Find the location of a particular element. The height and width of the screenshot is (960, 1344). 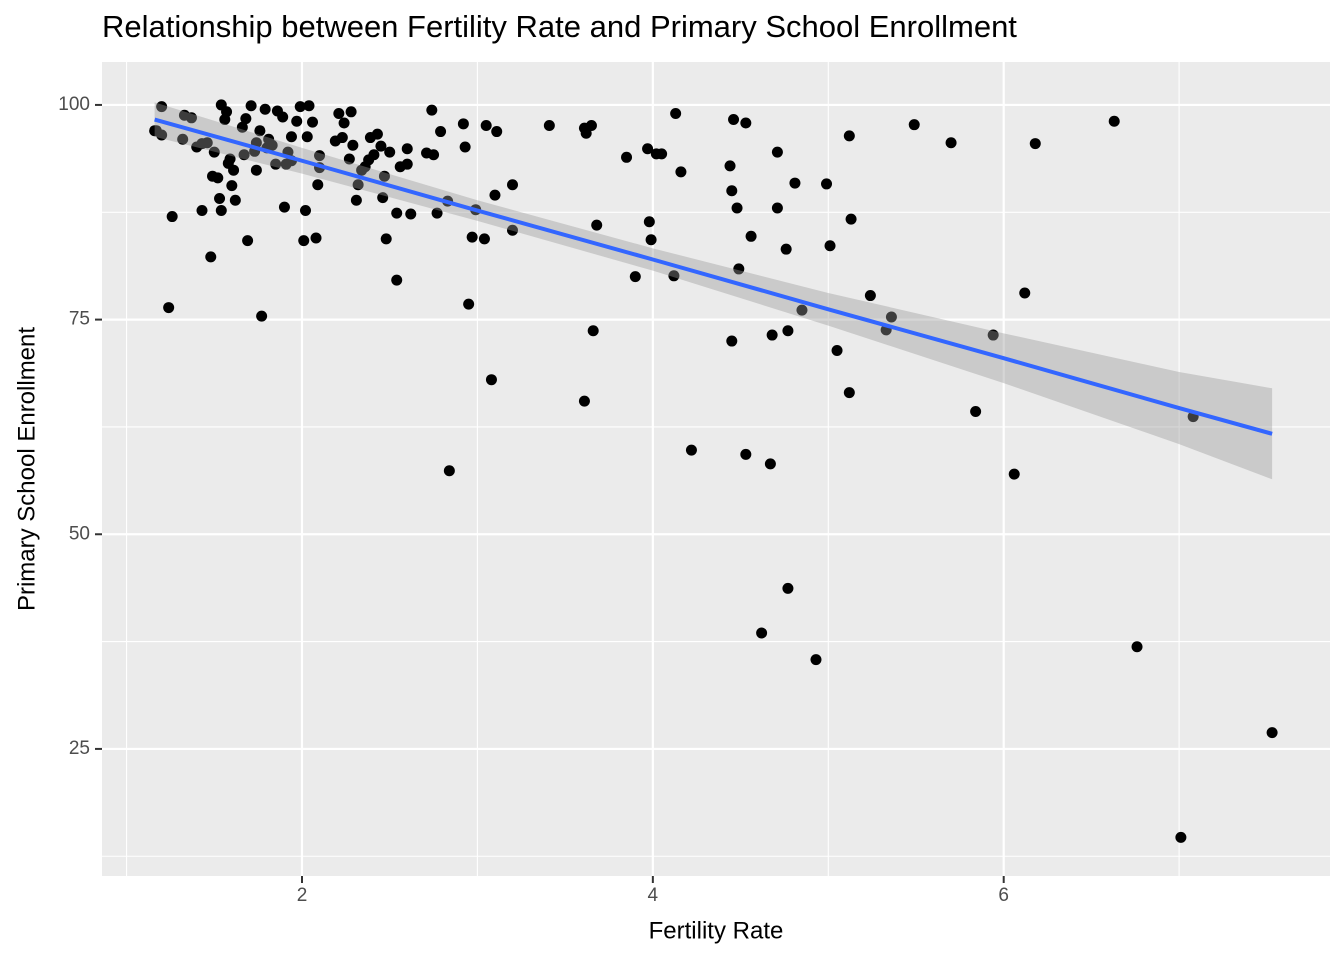

x-axis-title: Fertility Rate is located at coordinates (716, 930).